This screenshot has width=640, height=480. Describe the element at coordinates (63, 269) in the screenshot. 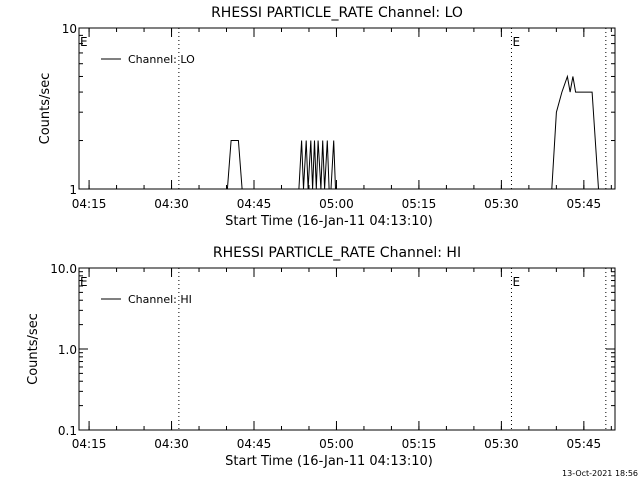

I see `y-tick-label: 10.0` at that location.